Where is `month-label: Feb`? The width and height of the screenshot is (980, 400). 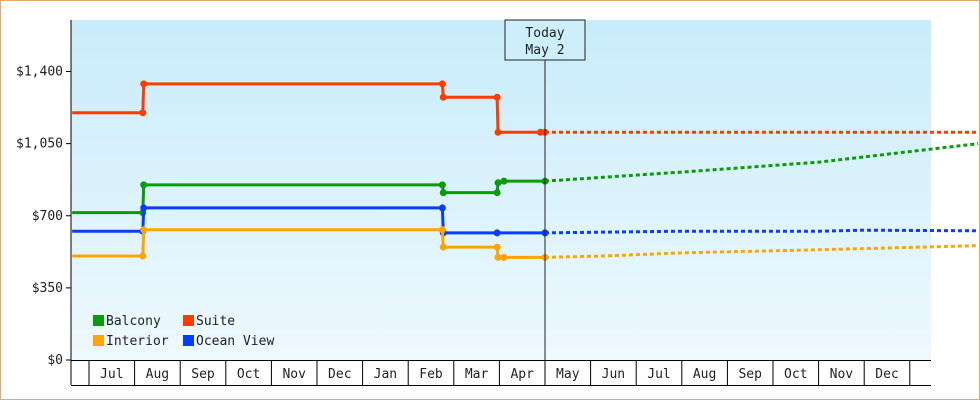 month-label: Feb is located at coordinates (431, 374).